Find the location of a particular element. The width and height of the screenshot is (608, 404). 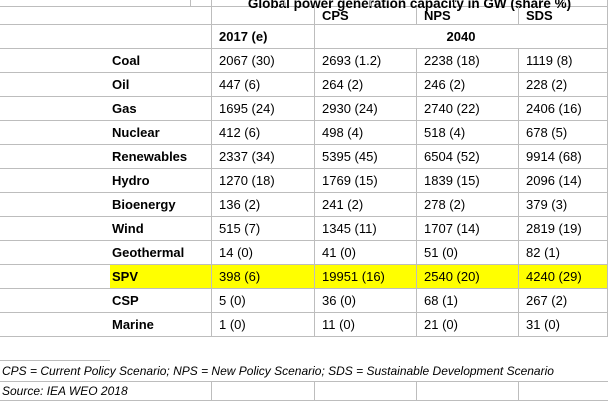

cell-geothermal-sds: 82 (1) is located at coordinates (563, 253).